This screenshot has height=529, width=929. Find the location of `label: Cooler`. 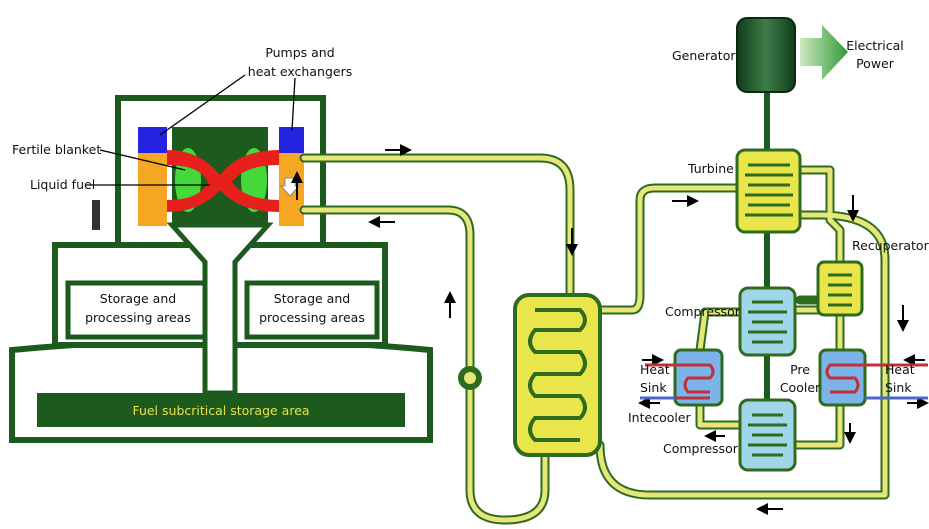

label: Cooler is located at coordinates (800, 387).